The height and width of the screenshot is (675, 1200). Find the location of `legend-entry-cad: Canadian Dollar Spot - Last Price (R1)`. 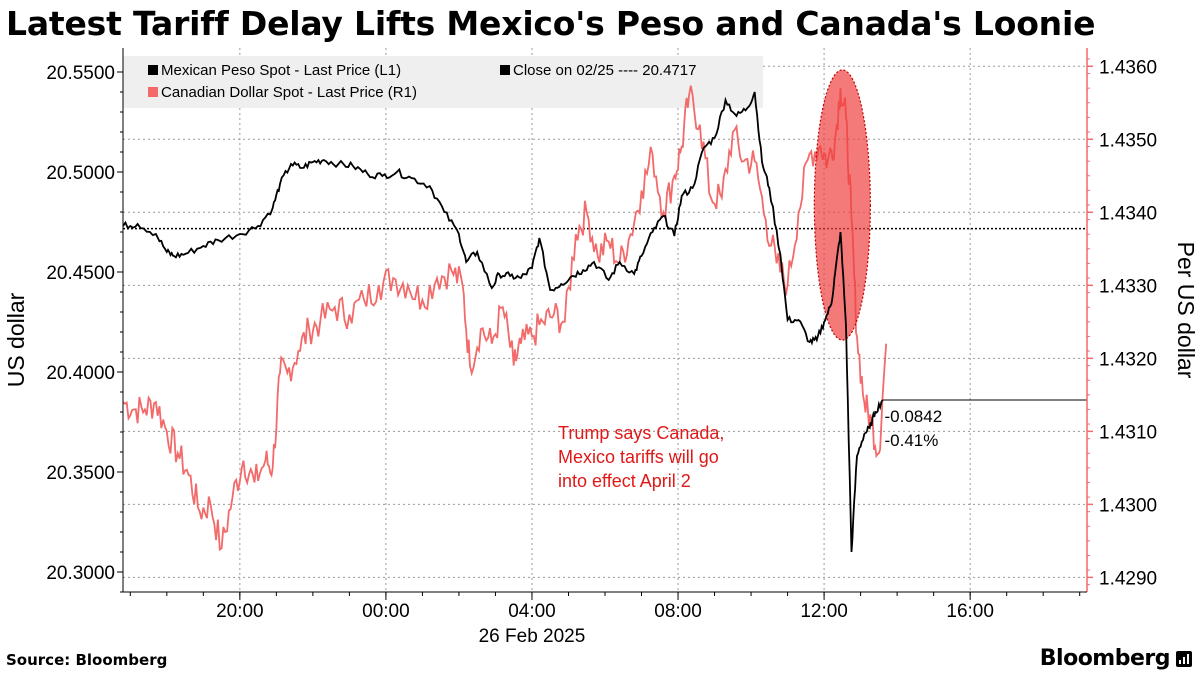

legend-entry-cad: Canadian Dollar Spot - Last Price (R1) is located at coordinates (282, 92).